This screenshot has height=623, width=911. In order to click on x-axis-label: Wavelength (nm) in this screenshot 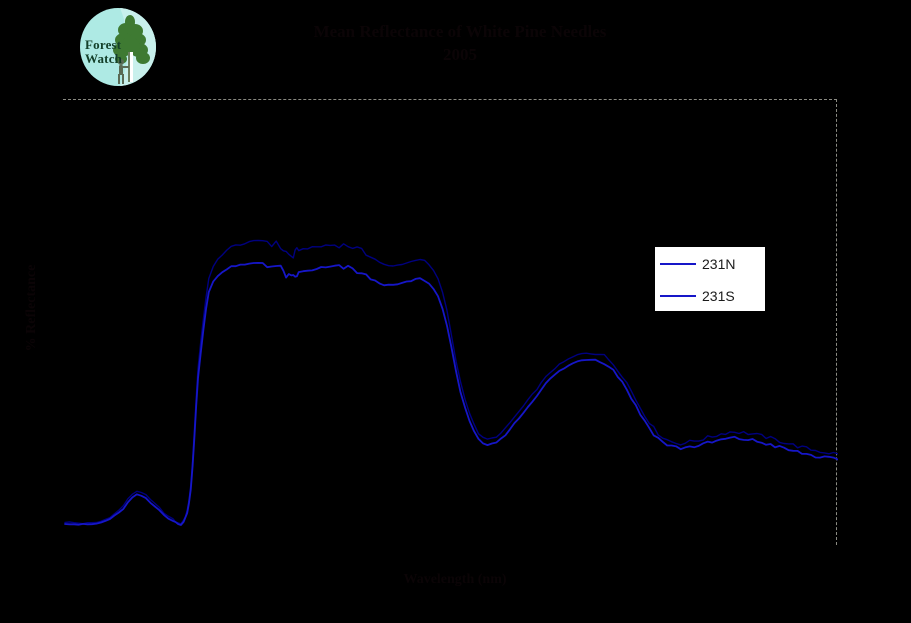, I will do `click(455, 579)`.